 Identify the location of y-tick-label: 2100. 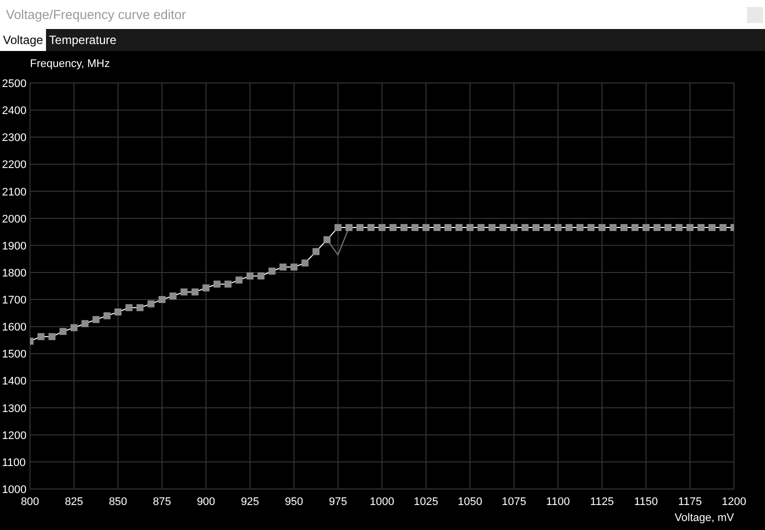
(14, 192).